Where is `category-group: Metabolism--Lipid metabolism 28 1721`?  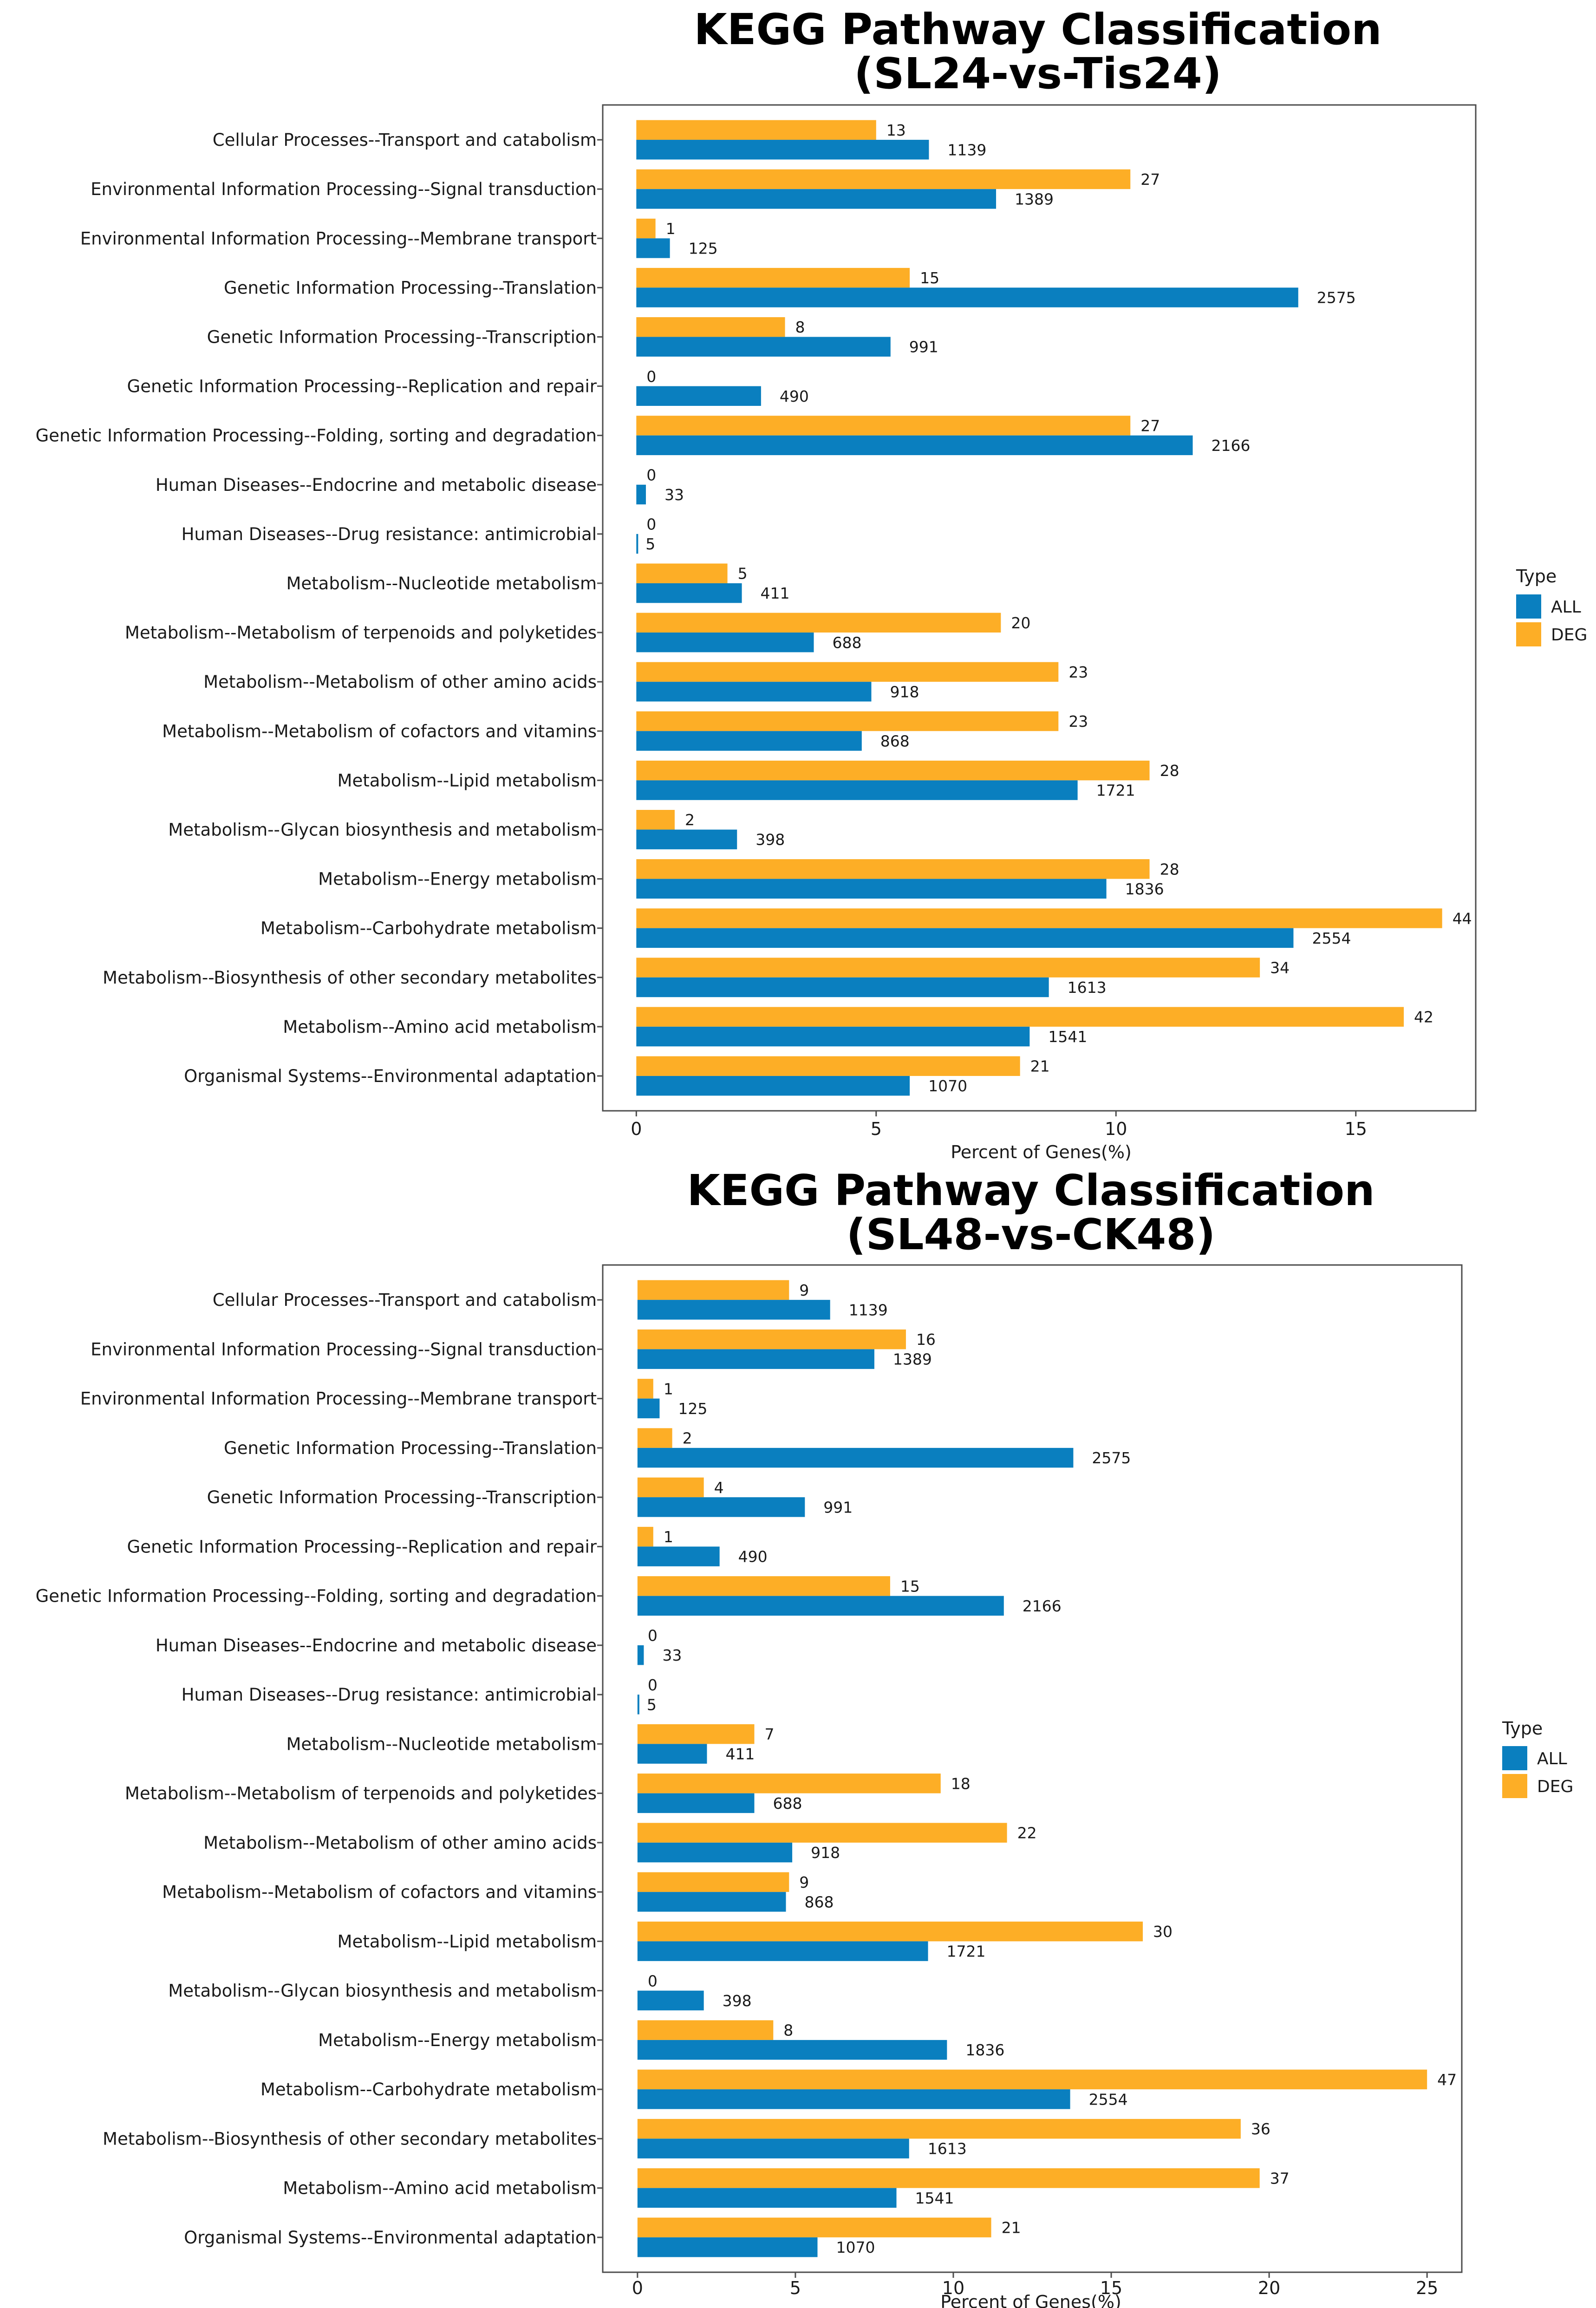
category-group: Metabolism--Lipid metabolism 28 1721 is located at coordinates (758, 780).